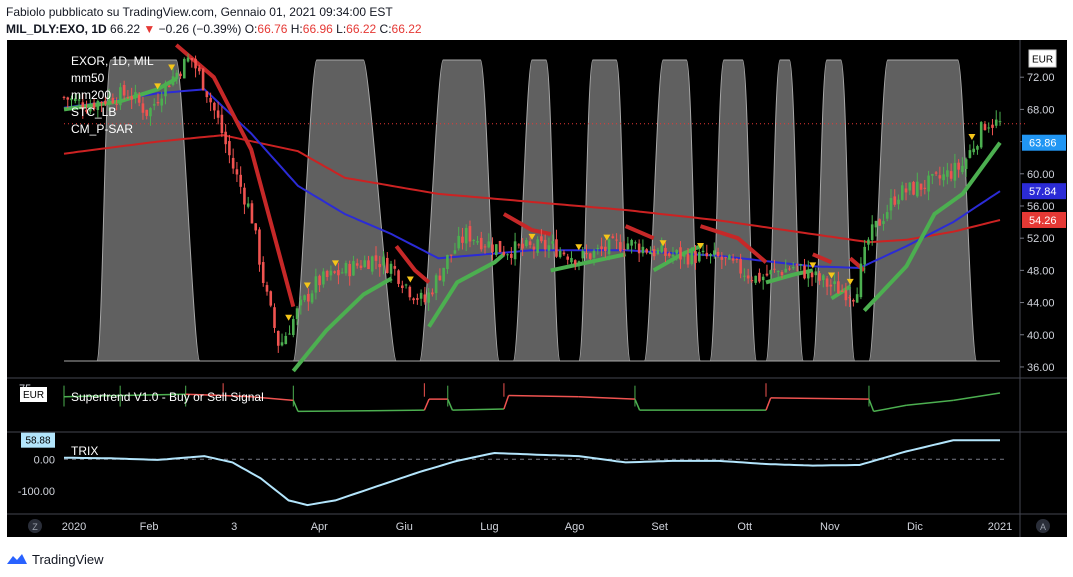  What do you see at coordinates (406, 29) in the screenshot?
I see `close-value: 66.22` at bounding box center [406, 29].